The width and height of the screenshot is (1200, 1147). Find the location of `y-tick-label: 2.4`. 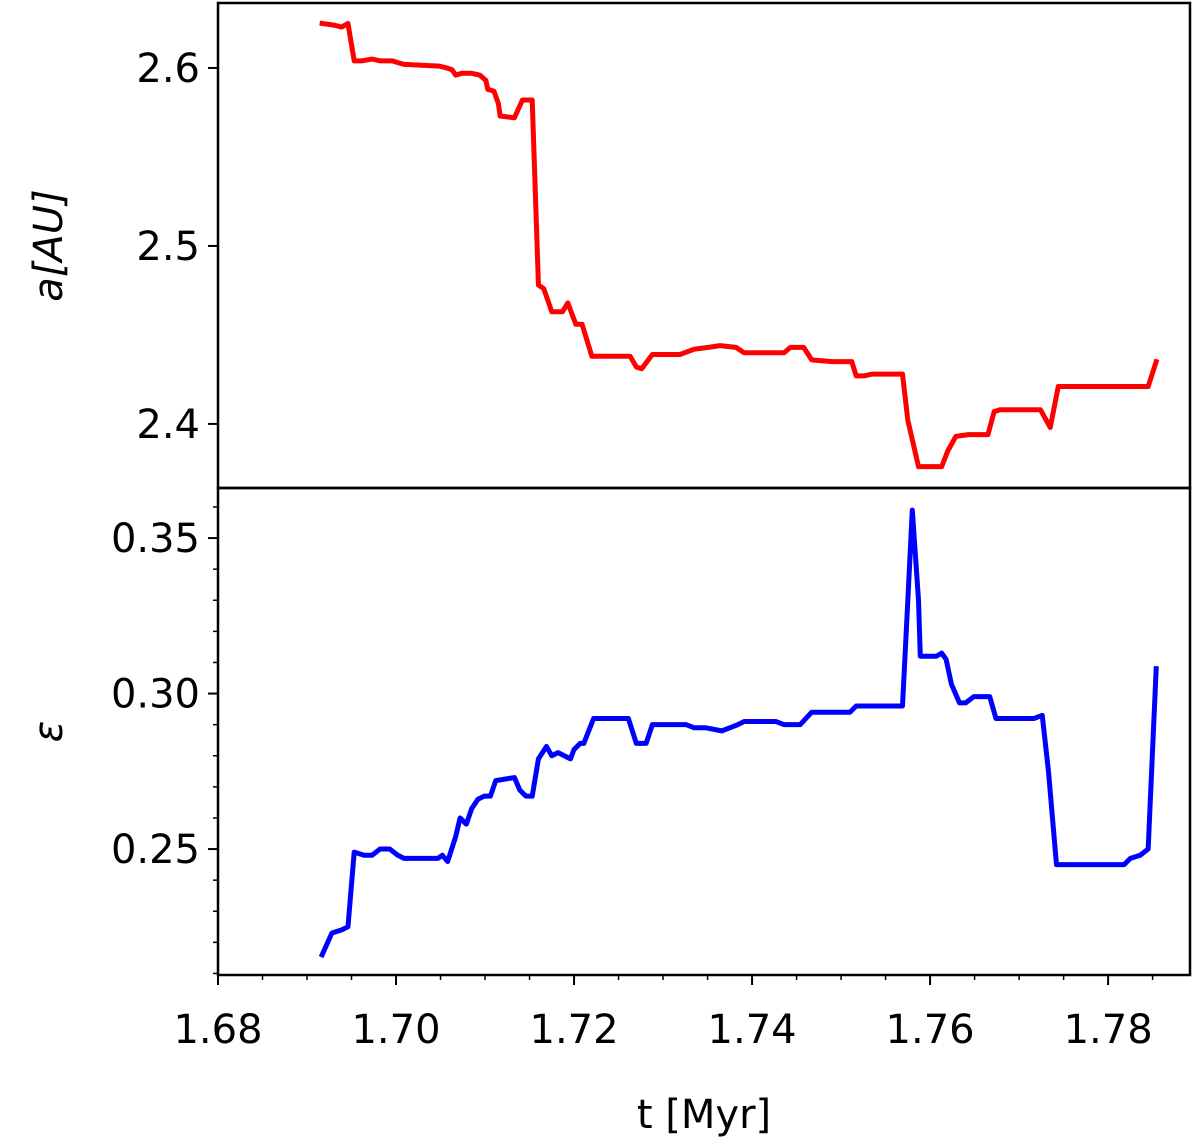

y-tick-label: 2.4 is located at coordinates (168, 425).